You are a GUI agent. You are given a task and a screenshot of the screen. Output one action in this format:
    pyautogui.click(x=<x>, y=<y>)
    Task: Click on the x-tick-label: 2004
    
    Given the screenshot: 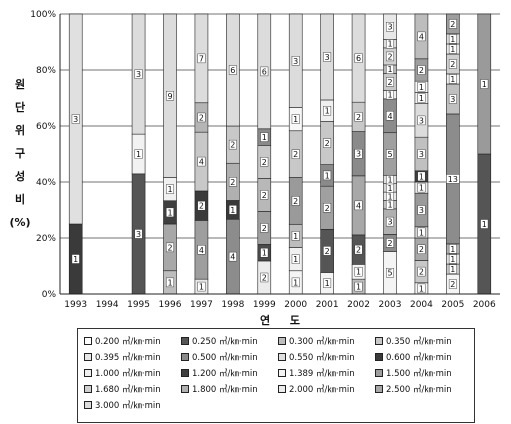 What is the action you would take?
    pyautogui.click(x=421, y=305)
    